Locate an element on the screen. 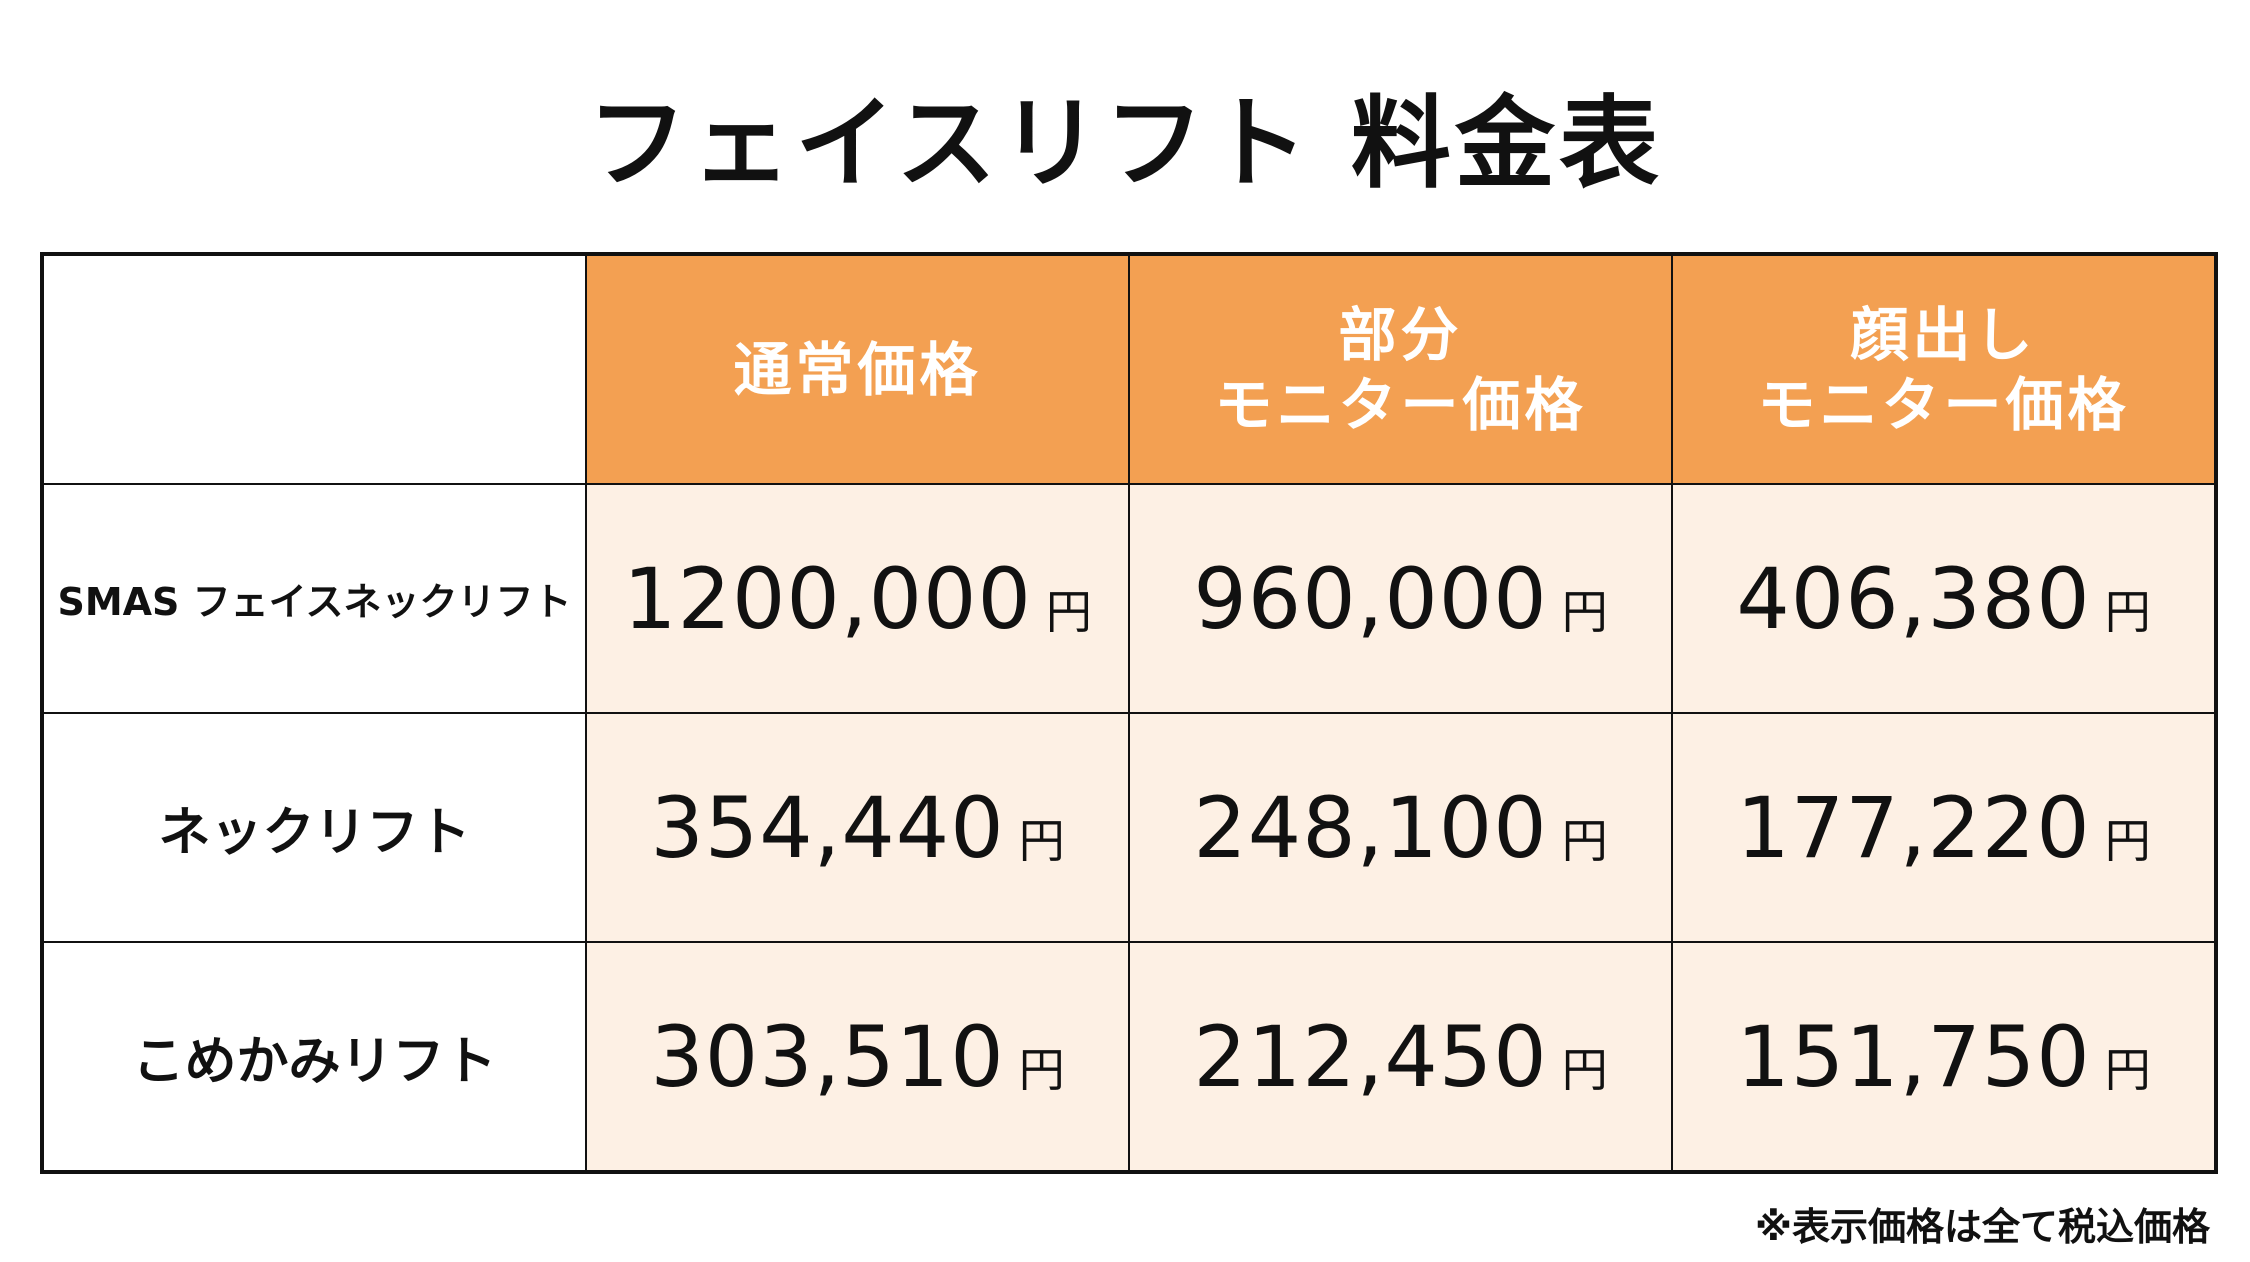  price-value: 960,000 is located at coordinates (1370, 598).